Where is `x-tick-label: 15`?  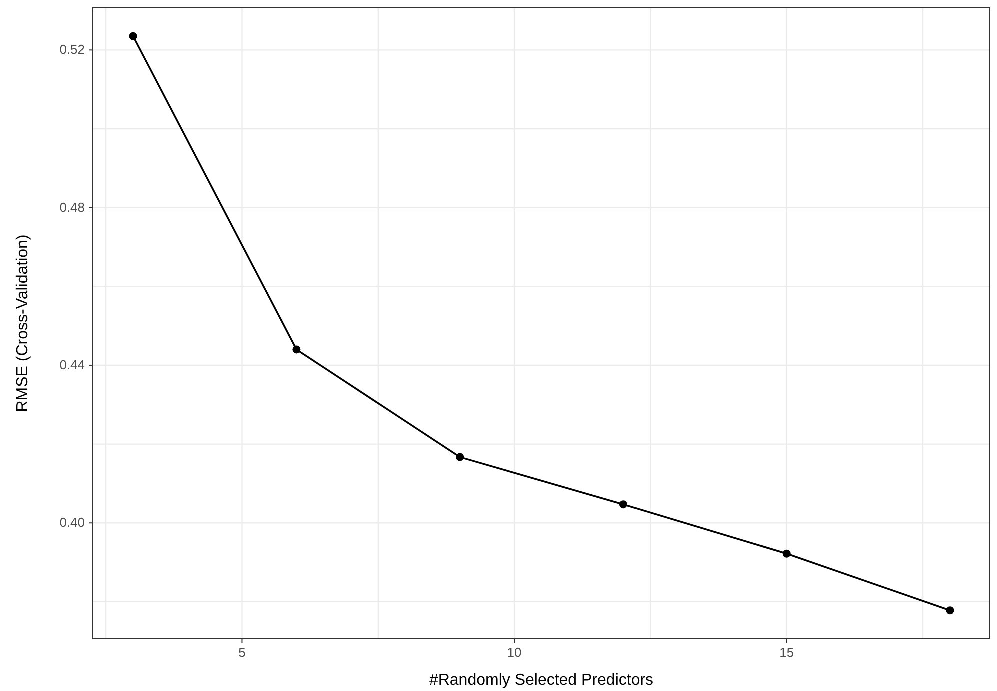 x-tick-label: 15 is located at coordinates (787, 652).